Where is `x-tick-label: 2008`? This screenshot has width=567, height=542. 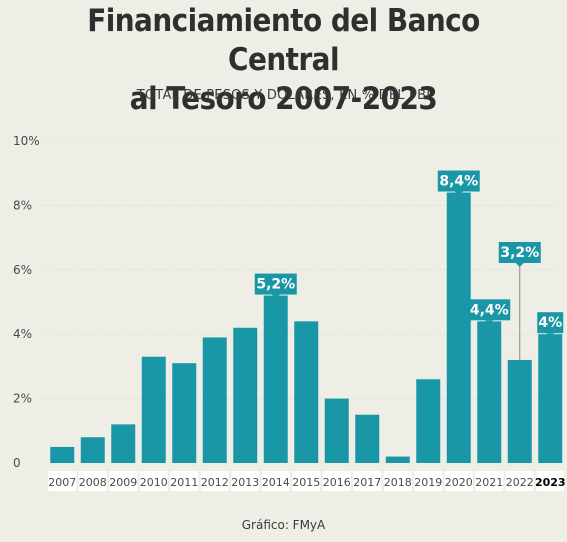 x-tick-label: 2008 is located at coordinates (93, 482).